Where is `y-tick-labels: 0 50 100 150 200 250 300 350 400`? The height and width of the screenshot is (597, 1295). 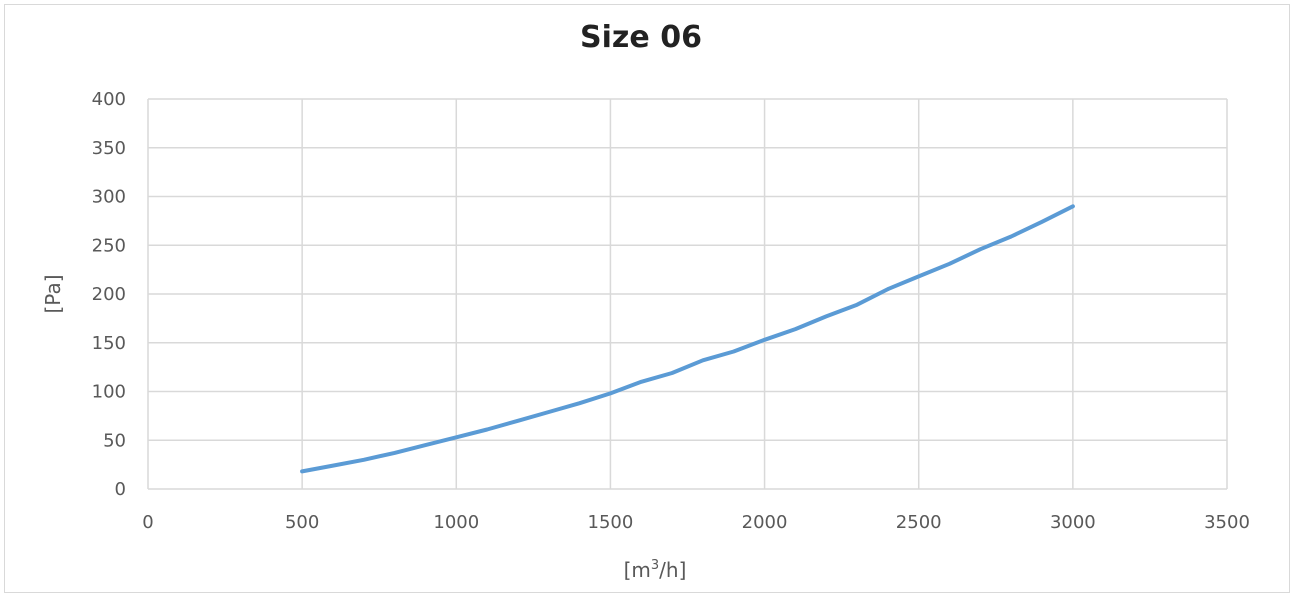 y-tick-labels: 0 50 100 150 200 250 300 350 400 is located at coordinates (109, 294).